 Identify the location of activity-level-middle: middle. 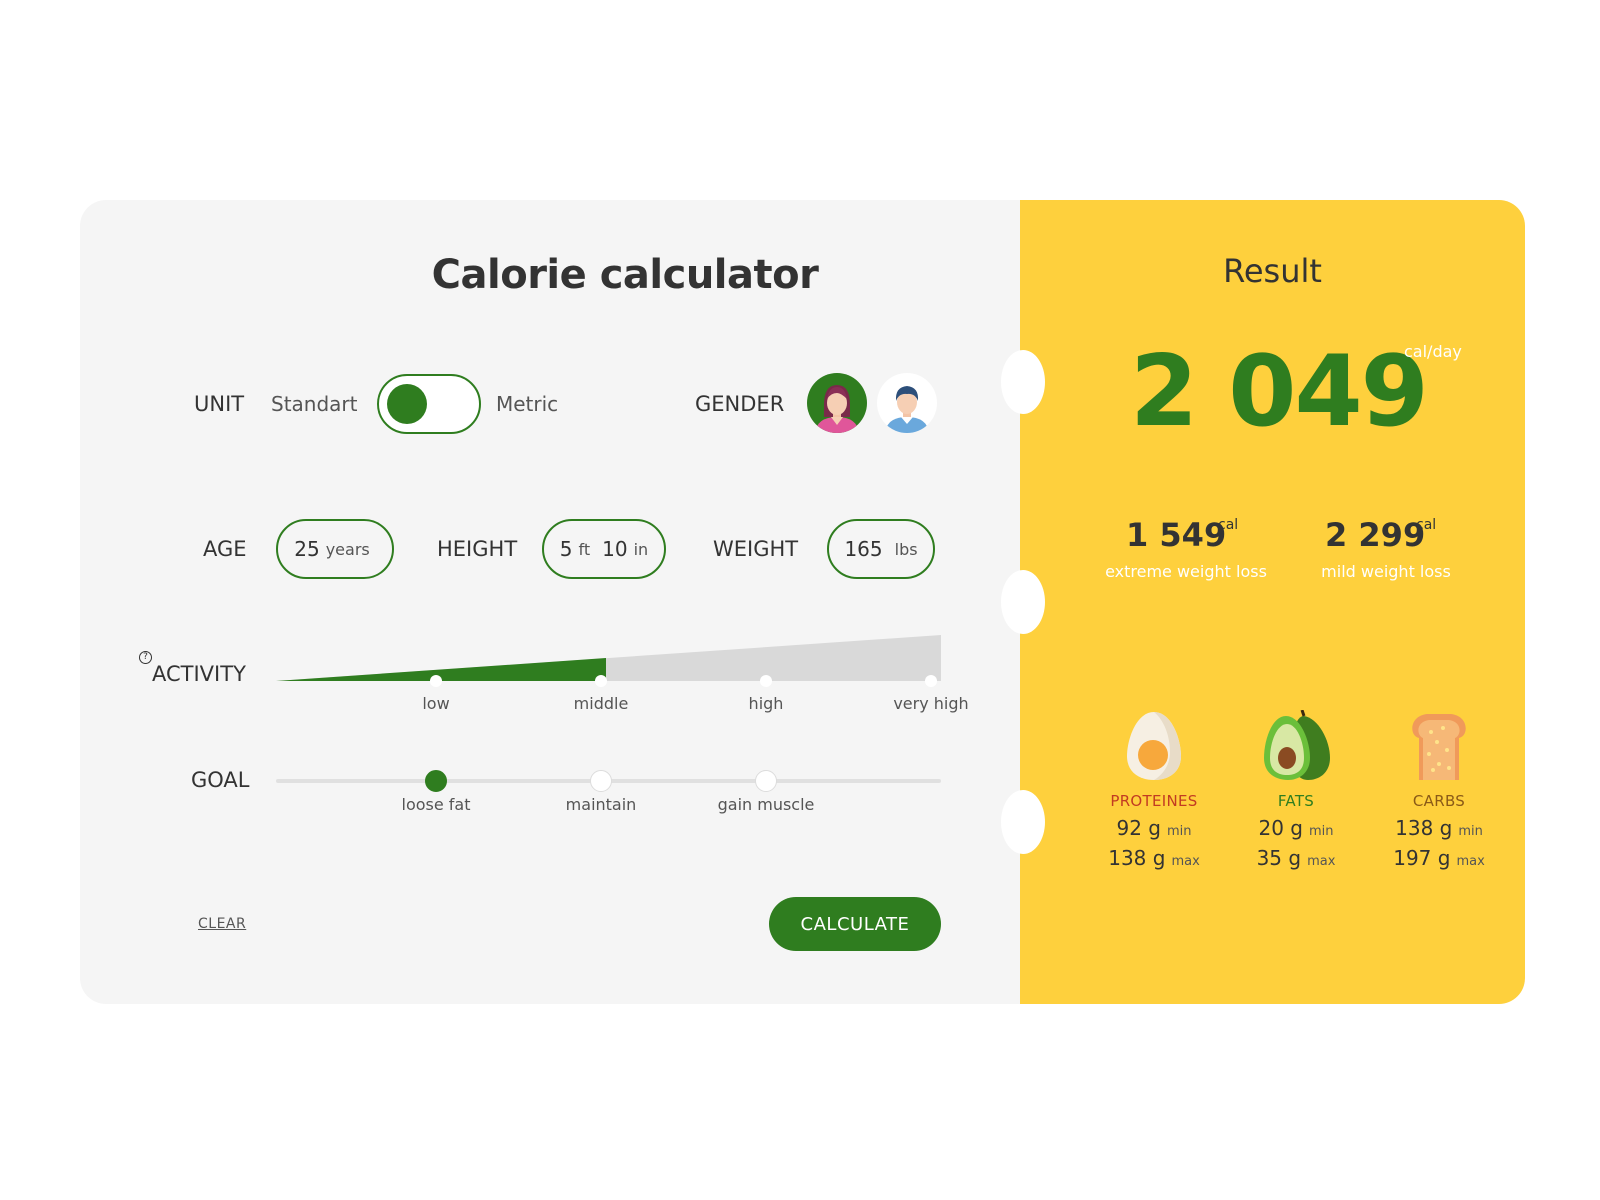
(601, 703).